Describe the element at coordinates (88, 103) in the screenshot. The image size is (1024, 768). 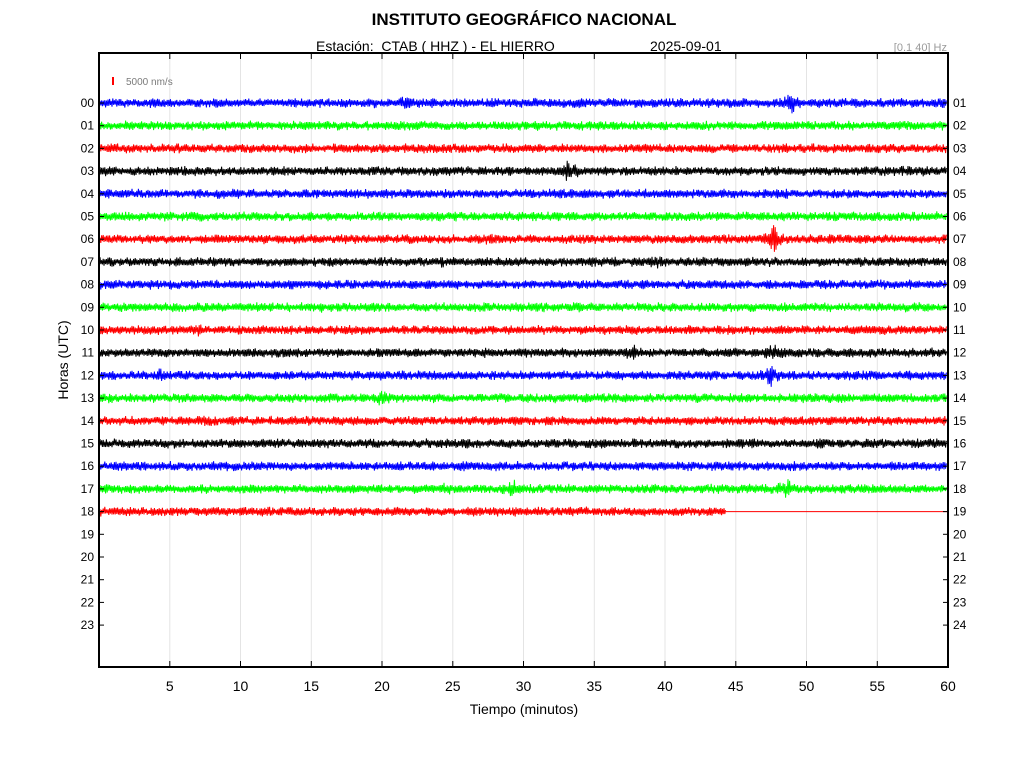
I see `hour-label-left: 00` at that location.